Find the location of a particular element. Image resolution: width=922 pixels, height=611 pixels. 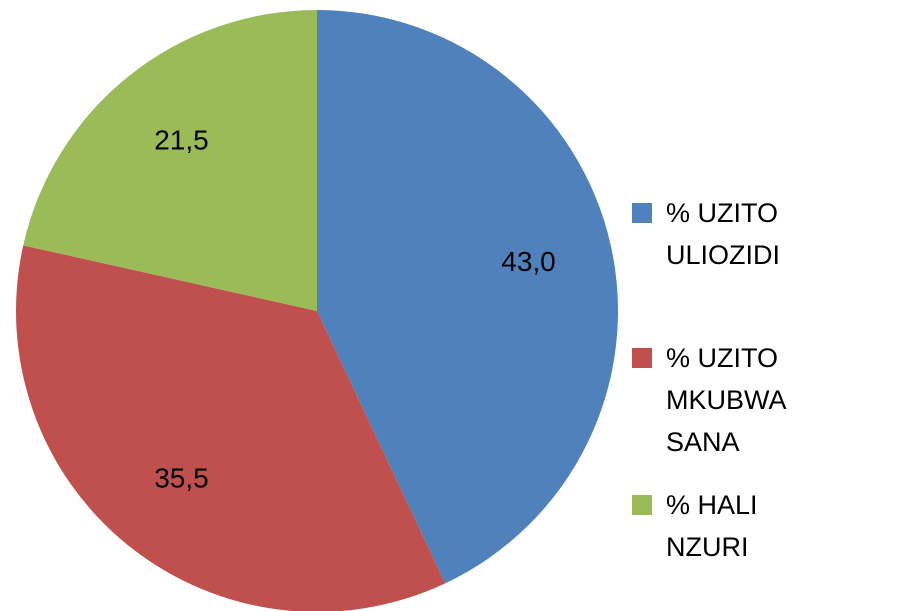

legend-label: % UZITO MKUBWA SANA is located at coordinates (726, 400).